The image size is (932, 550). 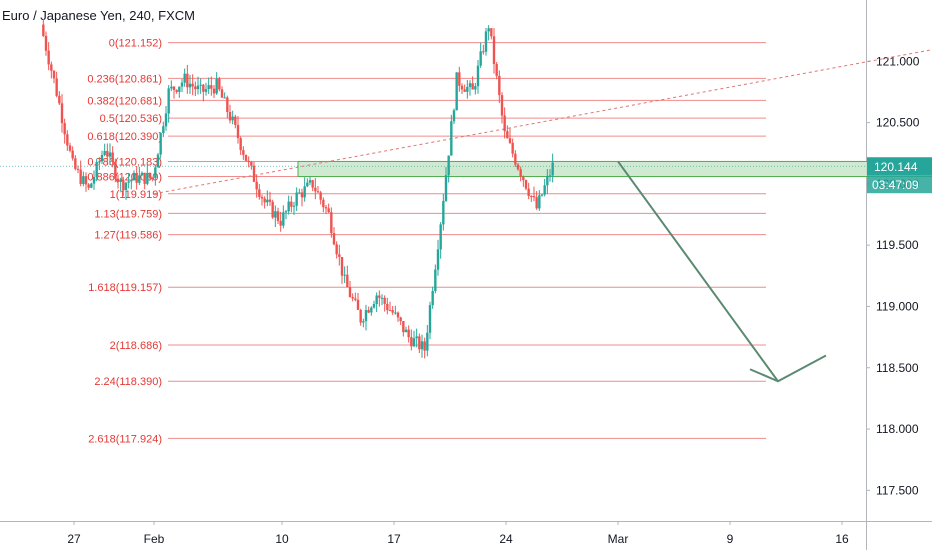 What do you see at coordinates (899, 275) in the screenshot?
I see `price-axis-background` at bounding box center [899, 275].